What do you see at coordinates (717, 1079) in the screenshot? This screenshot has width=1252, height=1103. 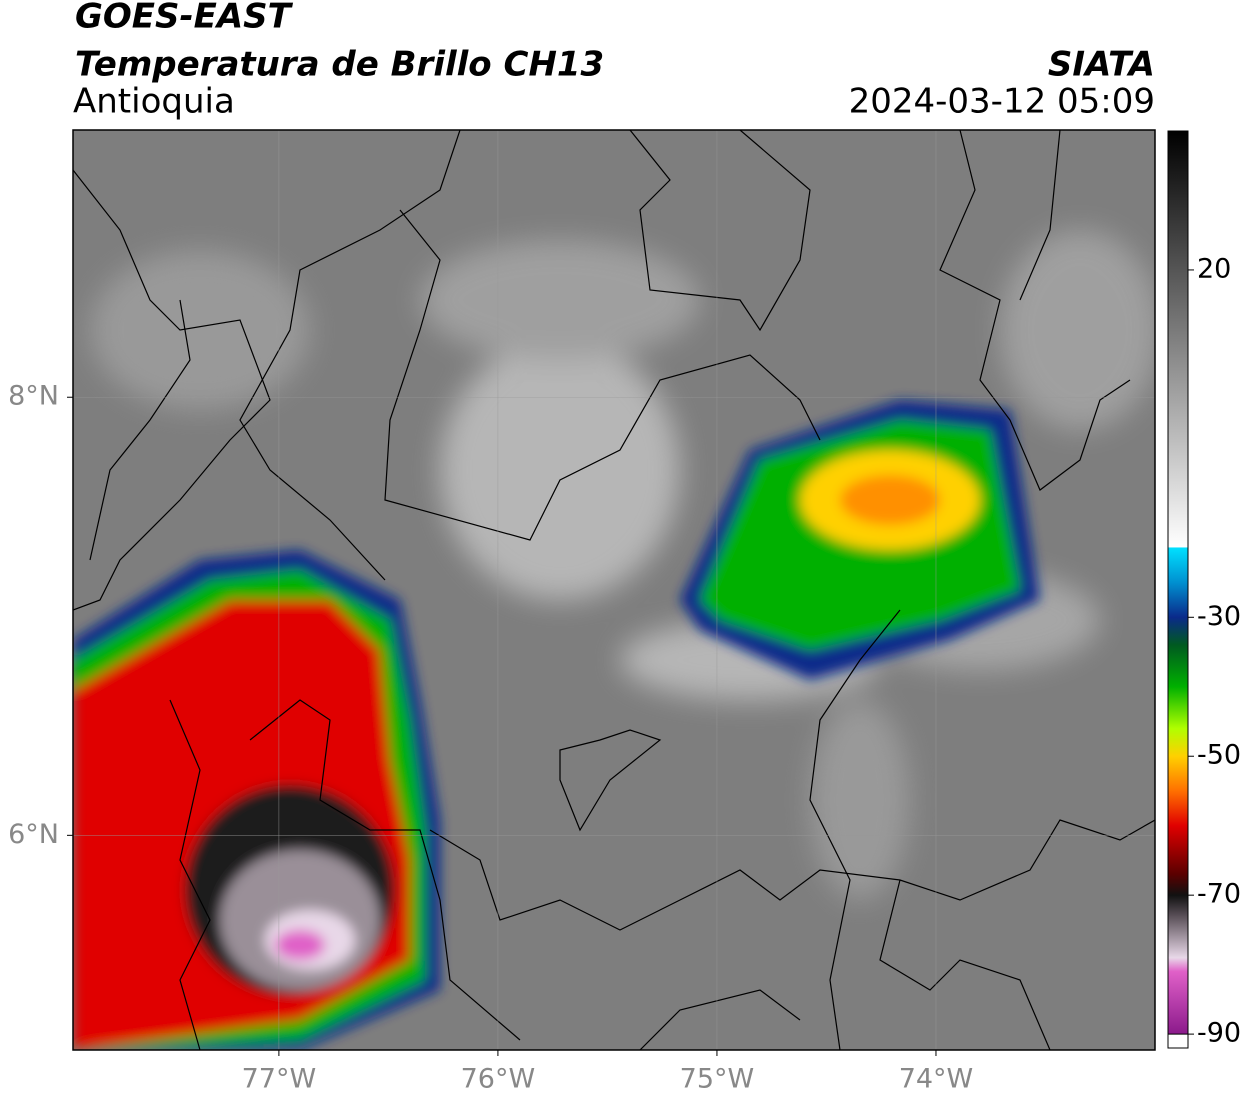 I see `x-tick-label: 75°W` at bounding box center [717, 1079].